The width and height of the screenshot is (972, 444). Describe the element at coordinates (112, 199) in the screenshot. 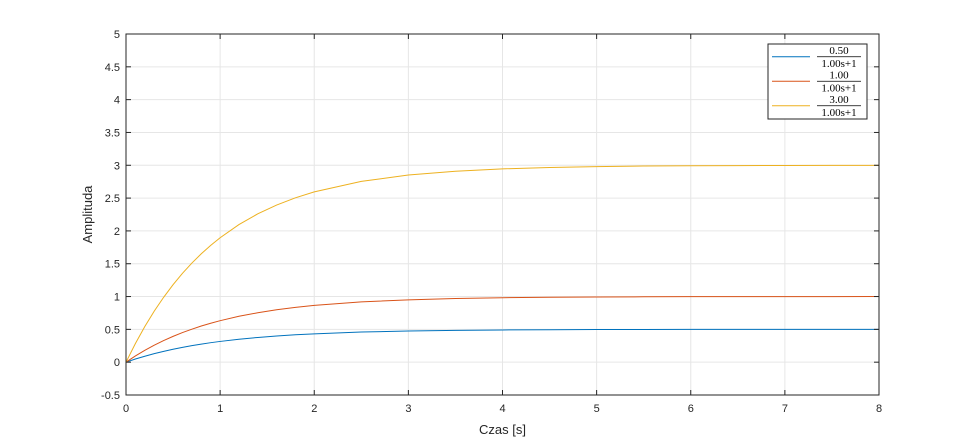

I see `y-tick-label: 2.5` at that location.